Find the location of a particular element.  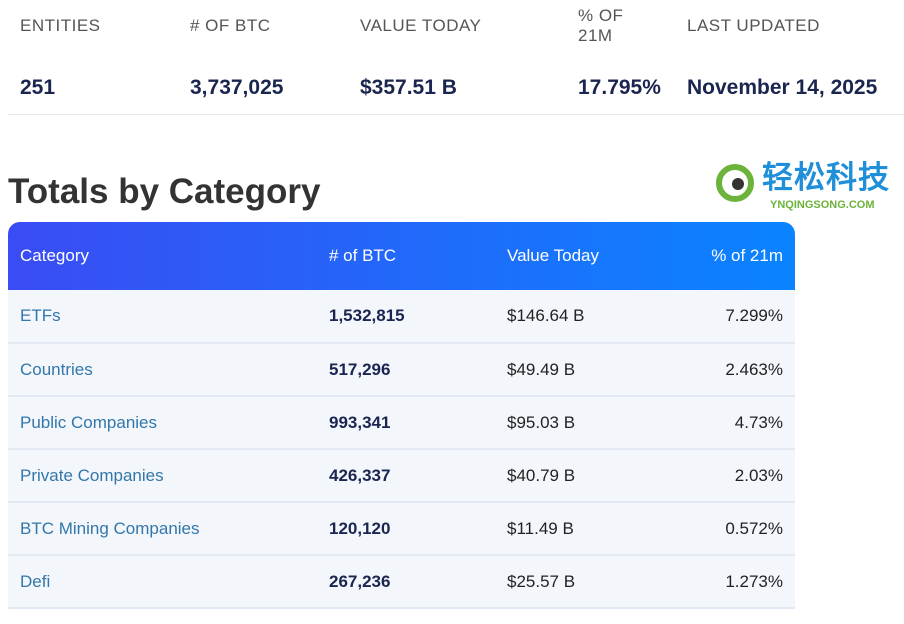

table-row: ETFs 1,532,815 $146.64 B 7.299% is located at coordinates (401, 316).